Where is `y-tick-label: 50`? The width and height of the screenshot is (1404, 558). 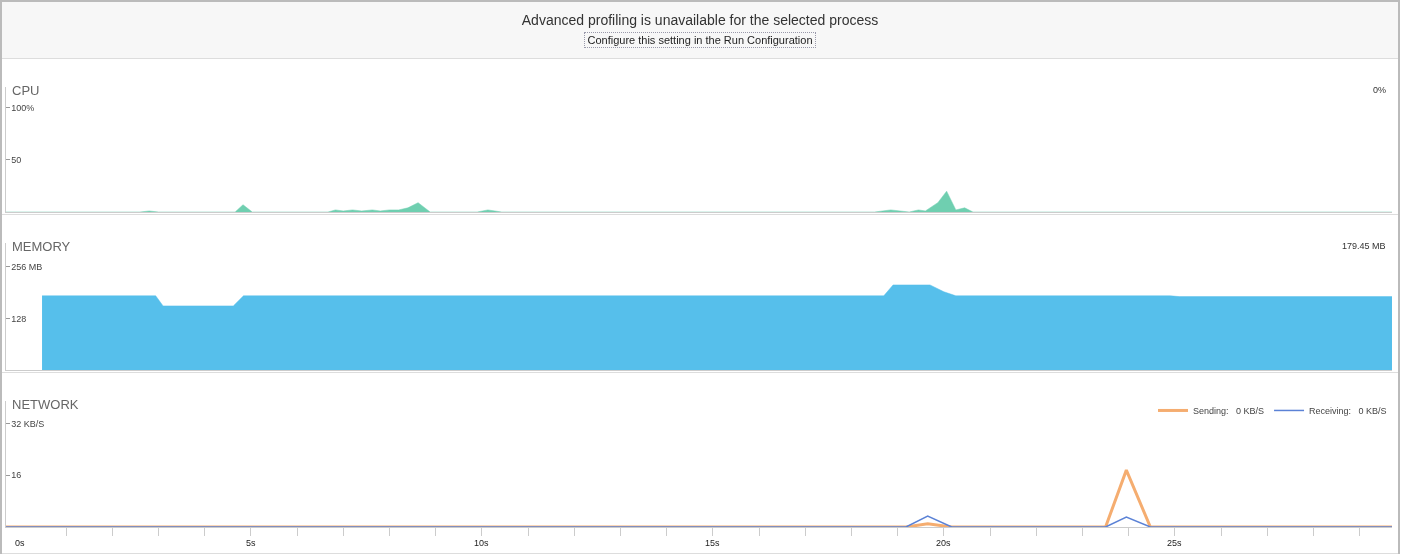 y-tick-label: 50 is located at coordinates (16, 160).